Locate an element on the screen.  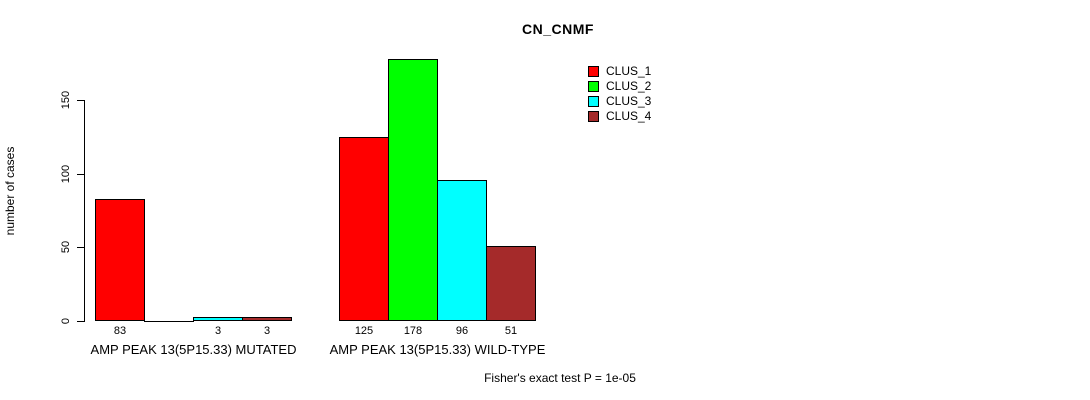
legend-item: CLUS_2 is located at coordinates (619, 86).